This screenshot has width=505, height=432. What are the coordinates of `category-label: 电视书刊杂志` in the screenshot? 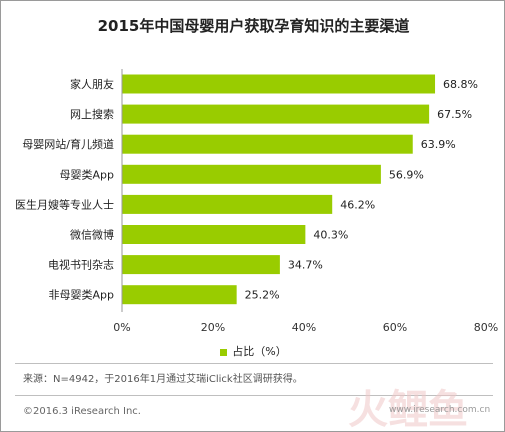 It's located at (81, 265).